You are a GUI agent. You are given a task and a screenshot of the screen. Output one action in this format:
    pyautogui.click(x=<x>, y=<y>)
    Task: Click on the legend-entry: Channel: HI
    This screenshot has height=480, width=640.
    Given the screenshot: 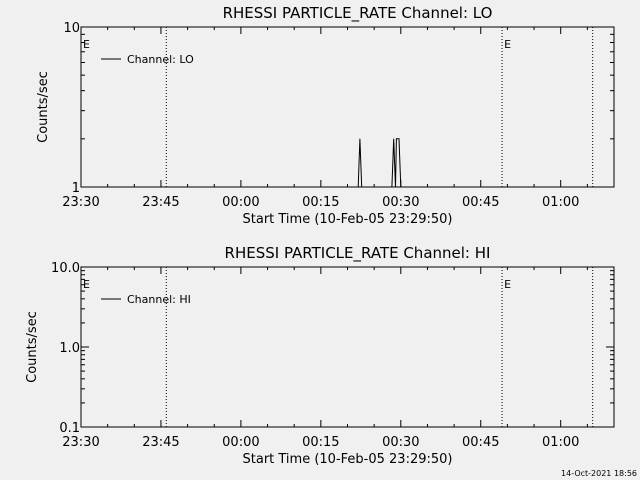 What is the action you would take?
    pyautogui.click(x=159, y=299)
    